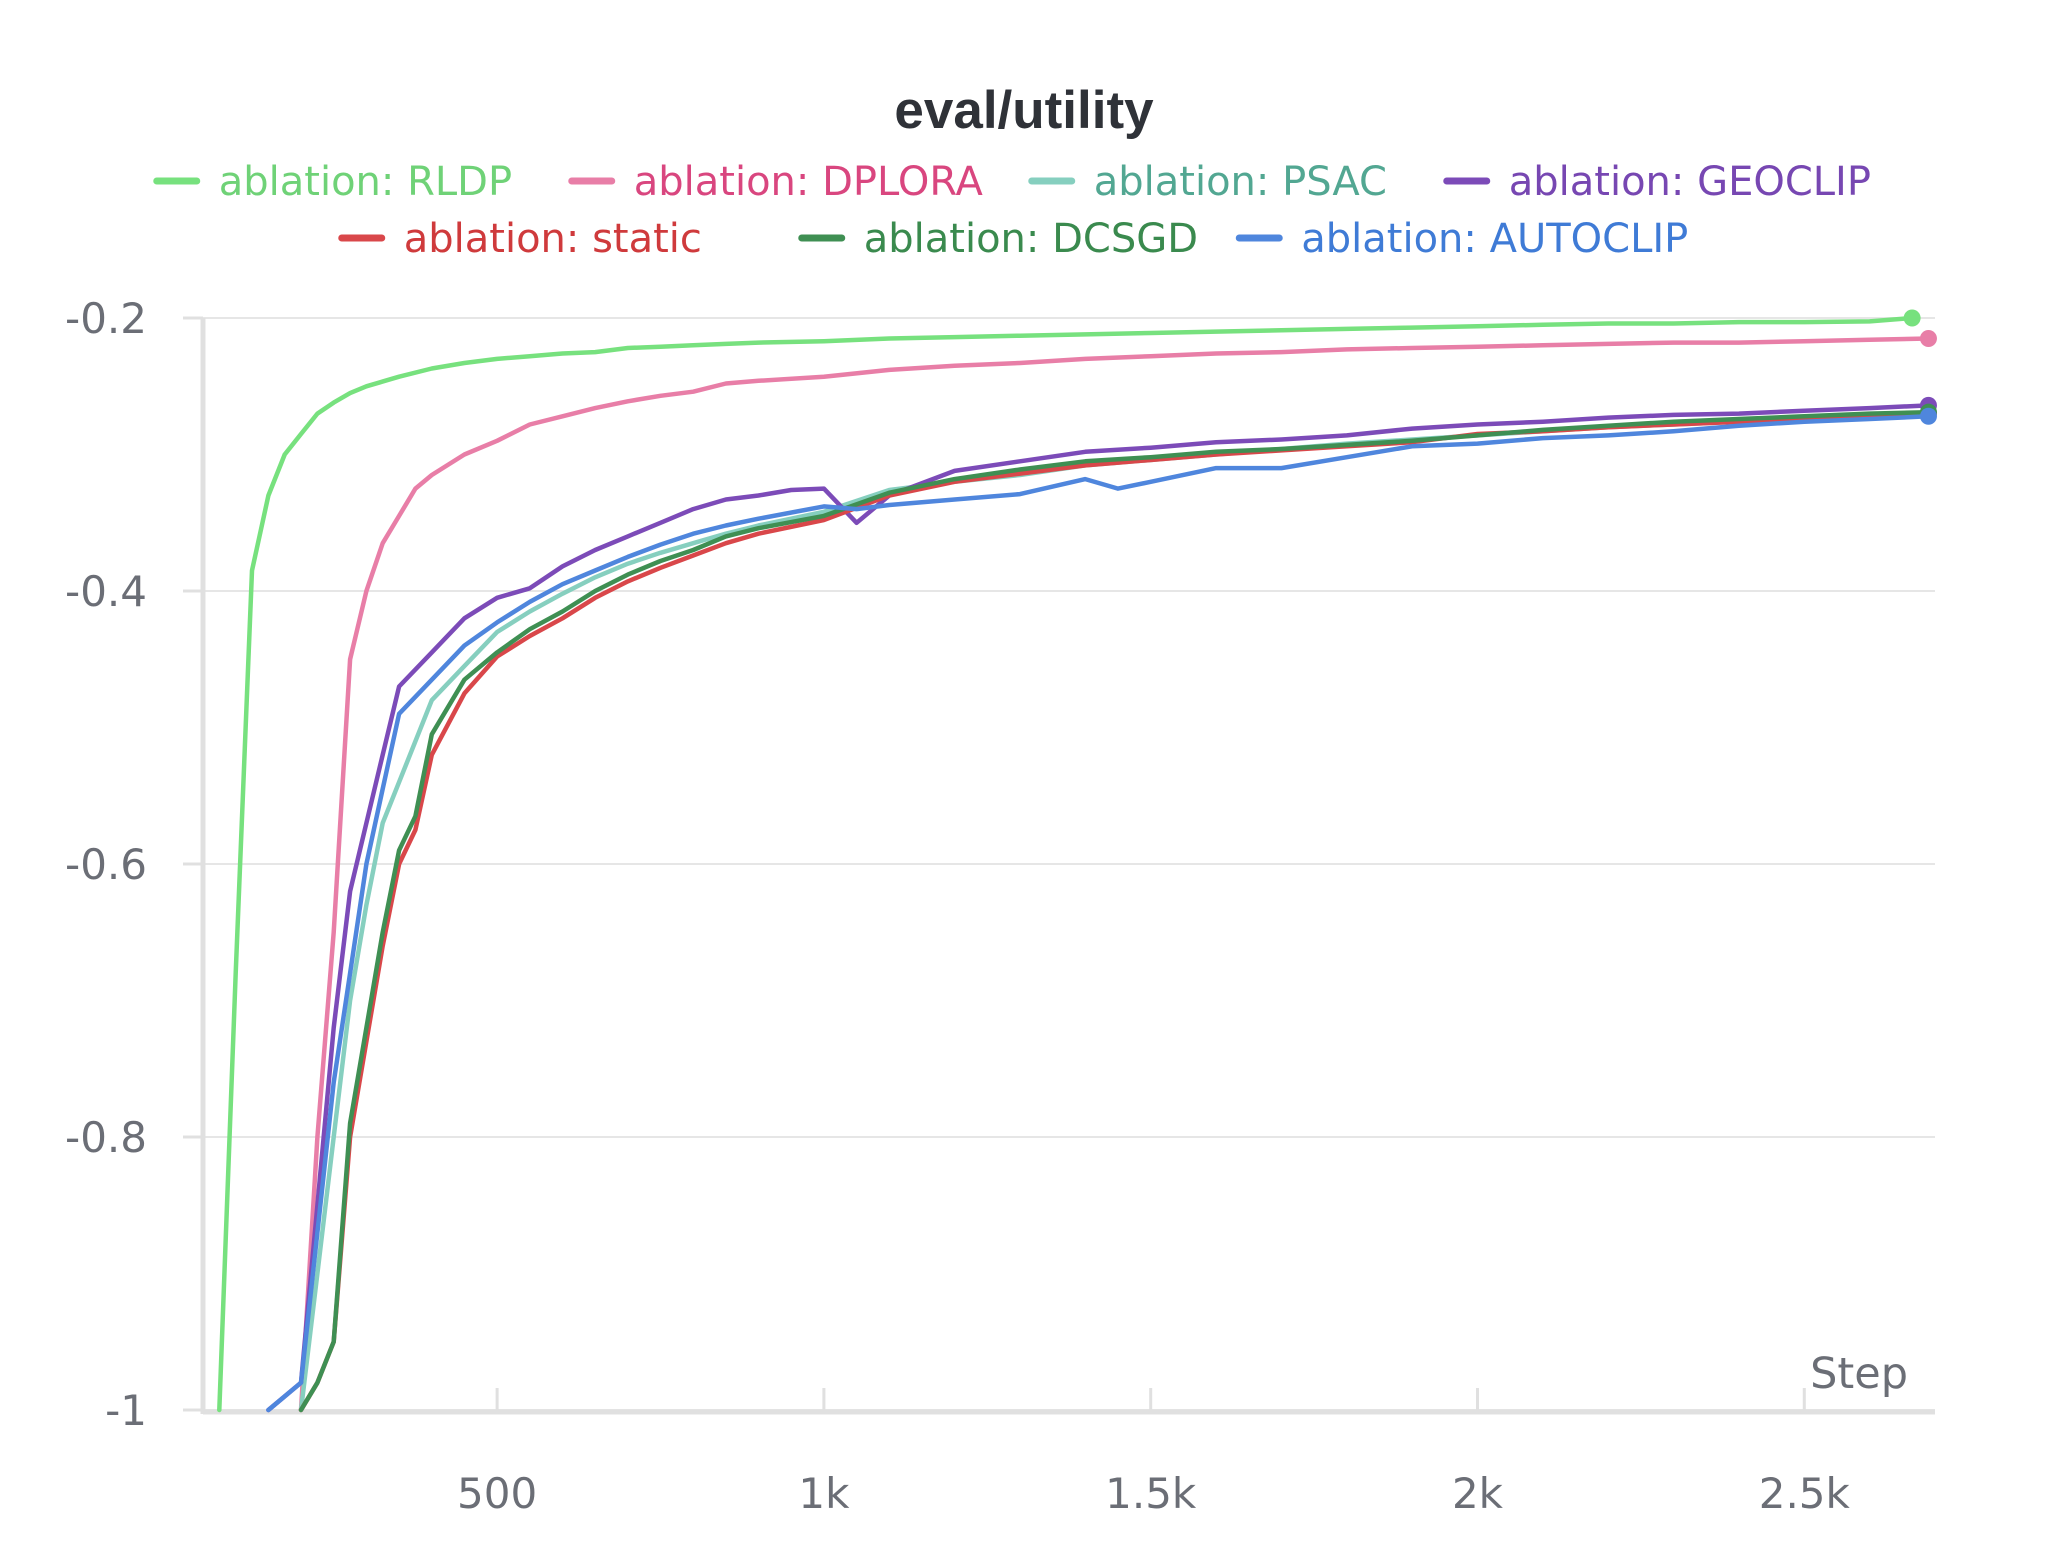  I want to click on legend-label: ablation: GEOCLIP, so click(1690, 182).